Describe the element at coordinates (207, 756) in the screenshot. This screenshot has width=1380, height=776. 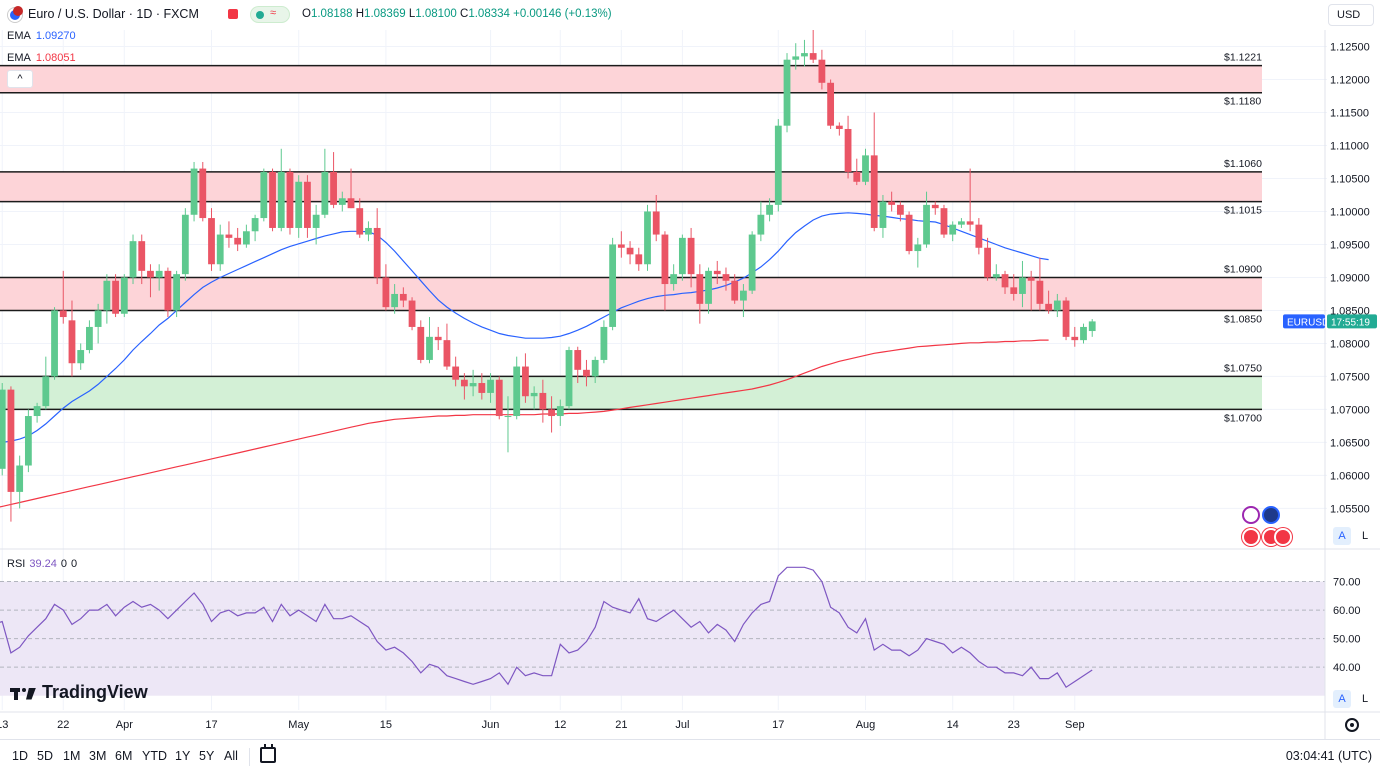
I see `timeframe-5y: 5Y` at that location.